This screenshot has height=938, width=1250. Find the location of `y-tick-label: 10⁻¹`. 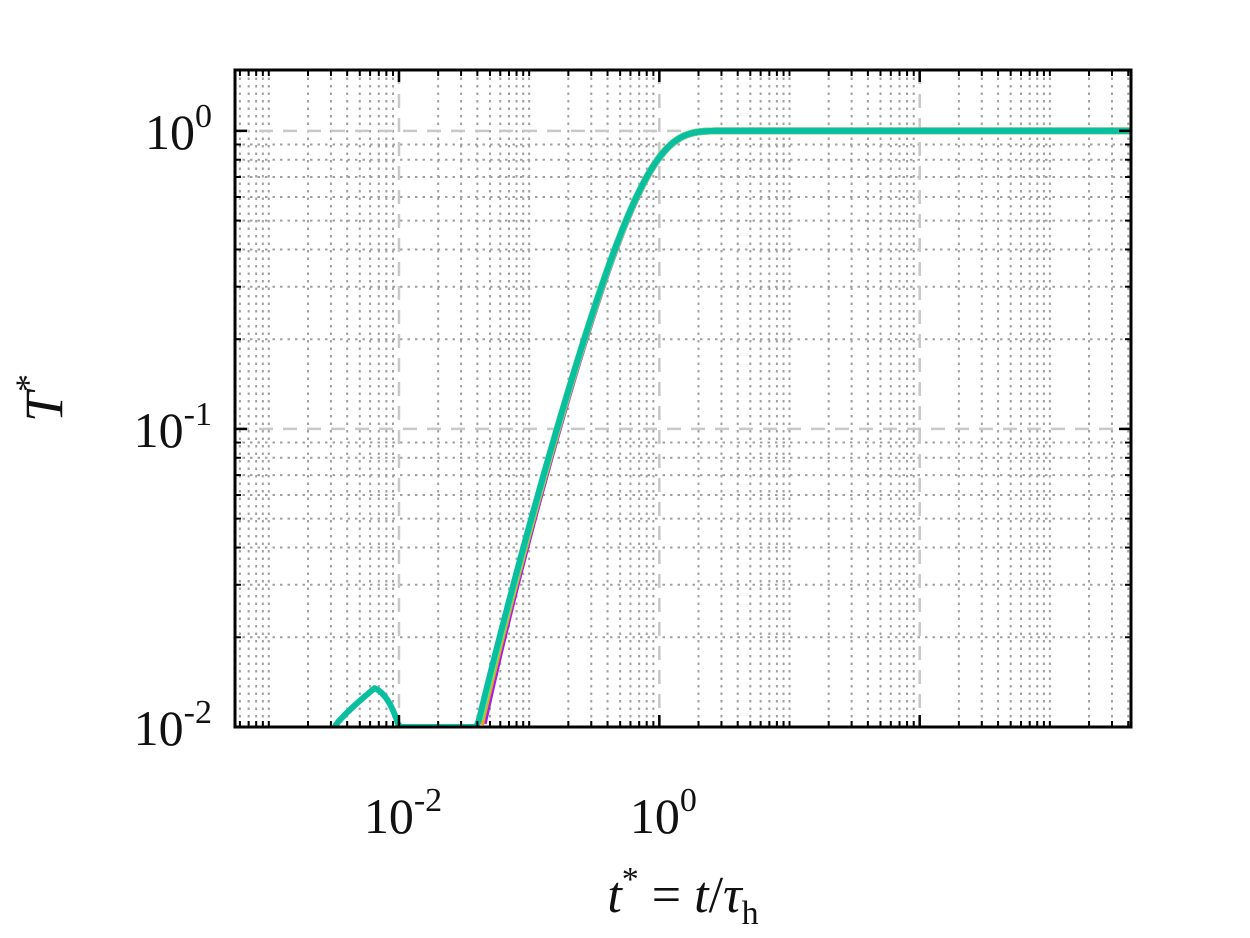

y-tick-label: 10⁻¹ is located at coordinates (173, 427).